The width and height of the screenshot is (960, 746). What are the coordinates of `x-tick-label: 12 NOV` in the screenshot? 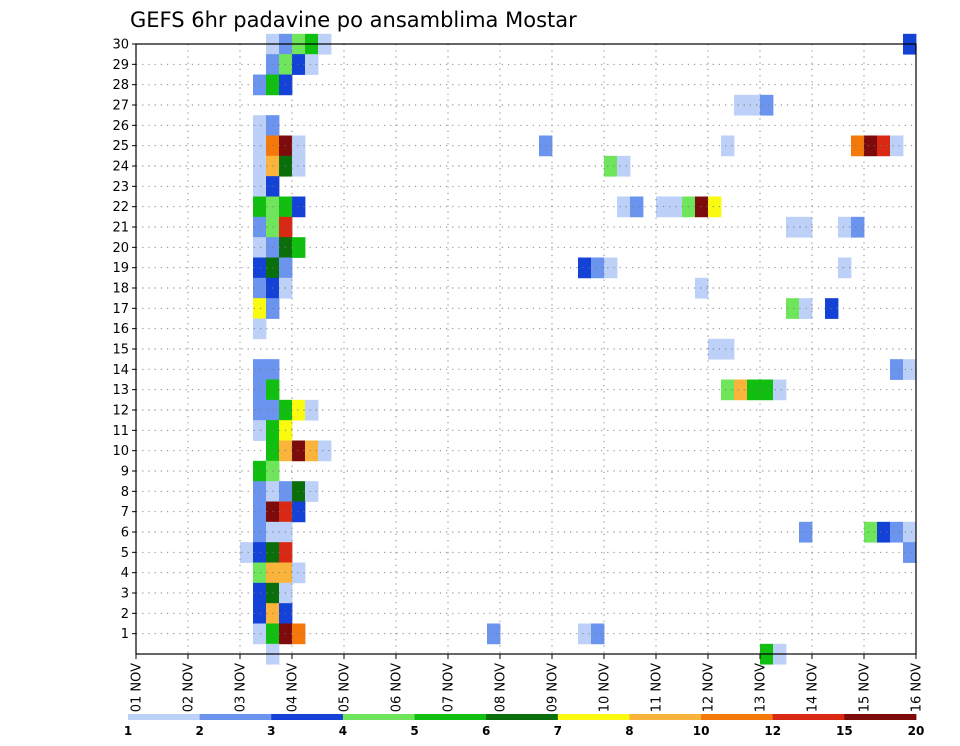 It's located at (709, 687).